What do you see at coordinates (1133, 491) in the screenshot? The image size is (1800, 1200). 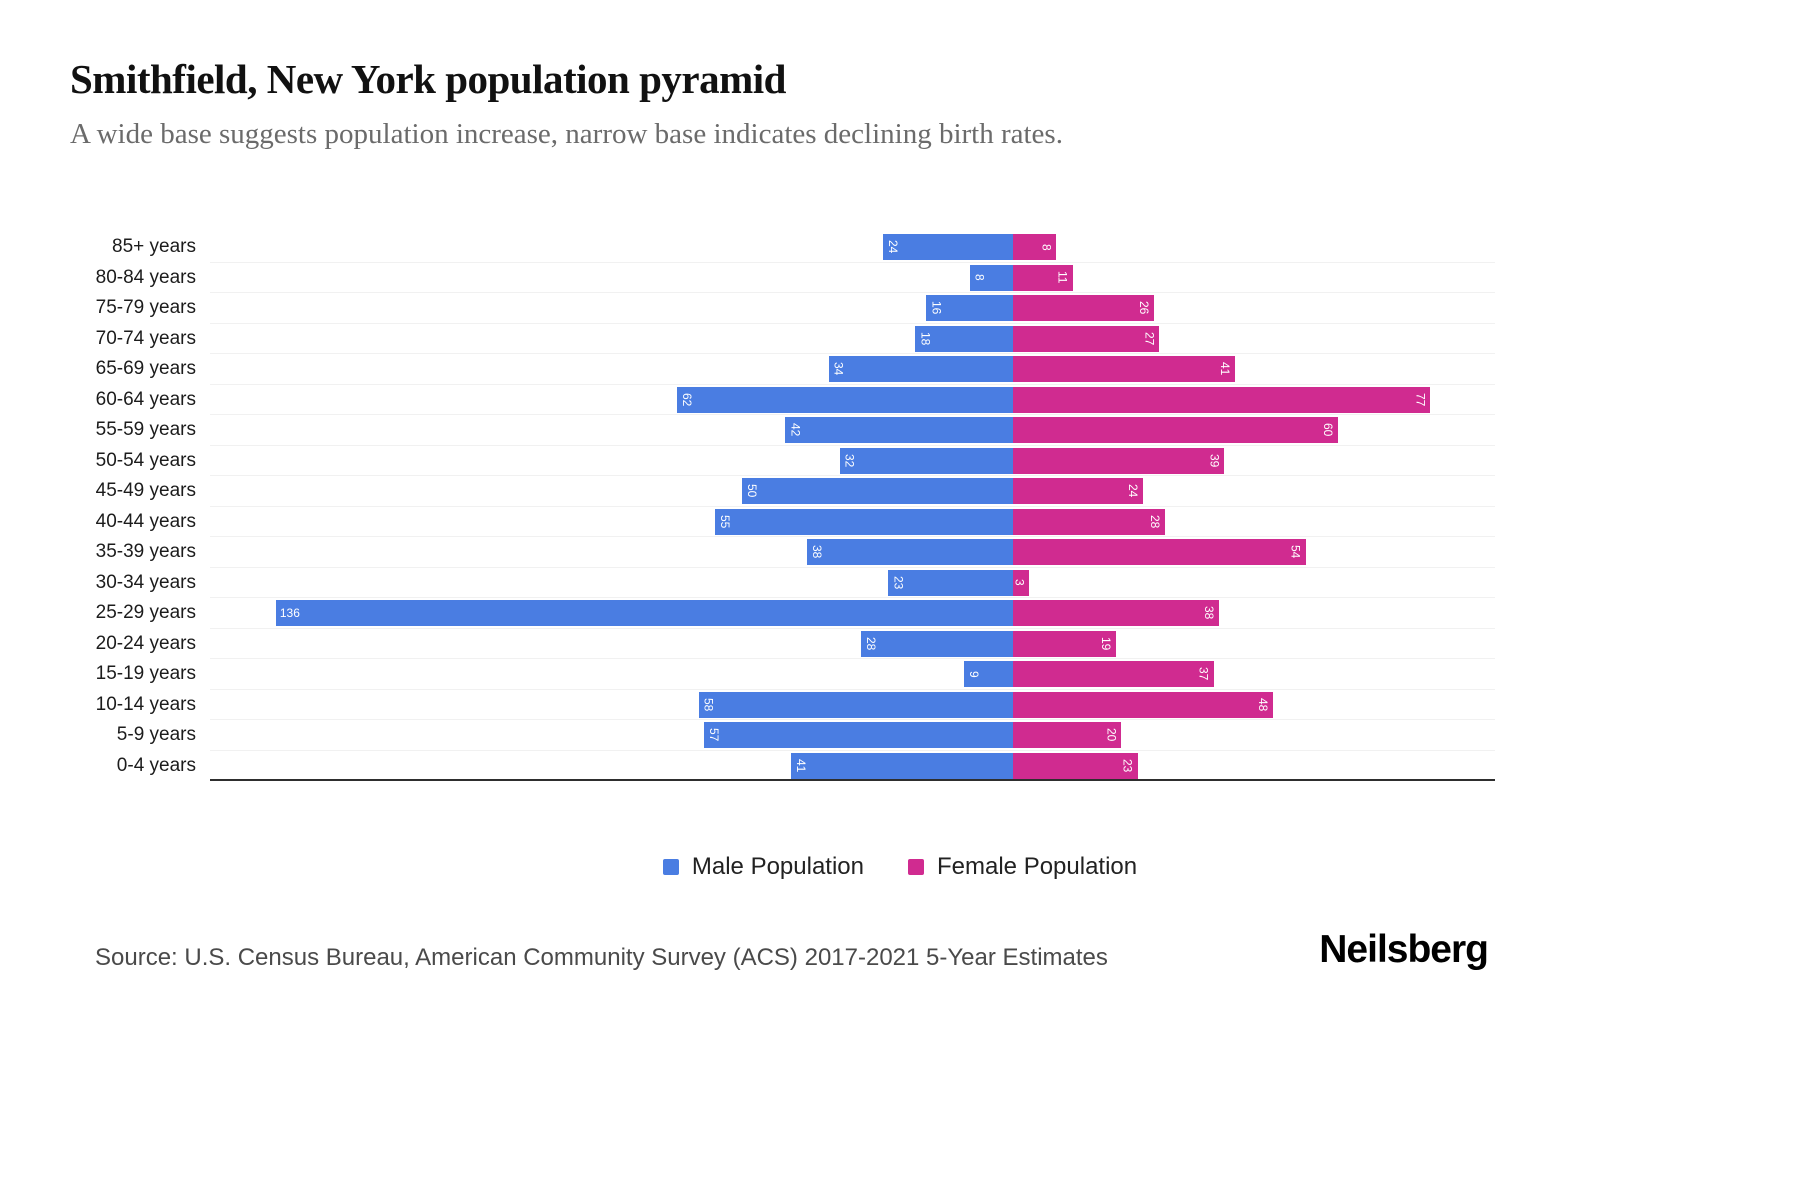 I see `female-value-label: 24` at bounding box center [1133, 491].